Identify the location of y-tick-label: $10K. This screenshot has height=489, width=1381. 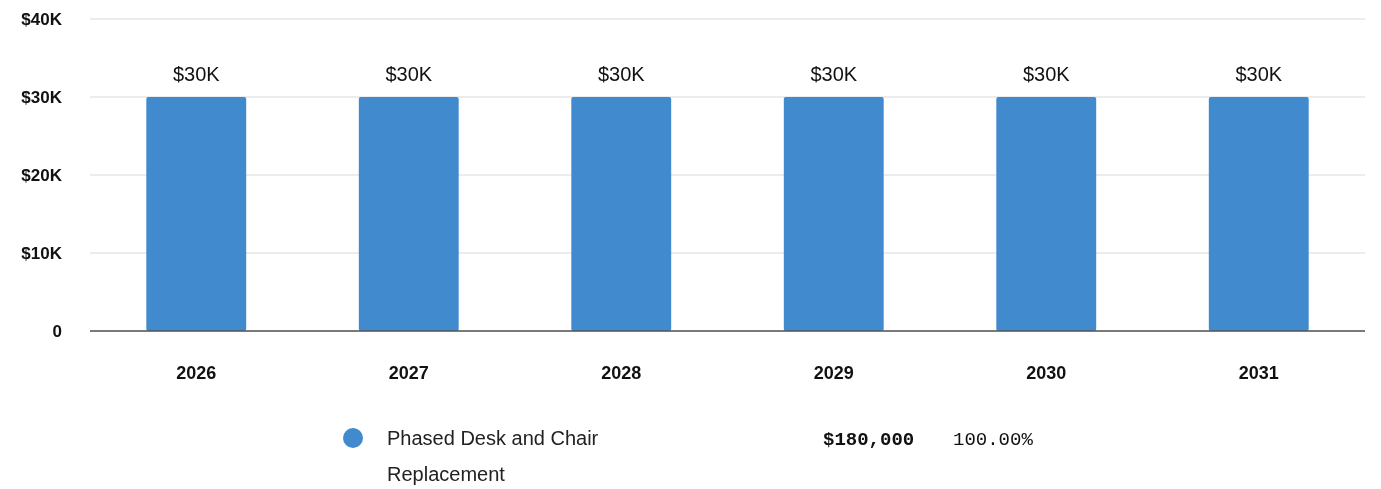
(42, 253).